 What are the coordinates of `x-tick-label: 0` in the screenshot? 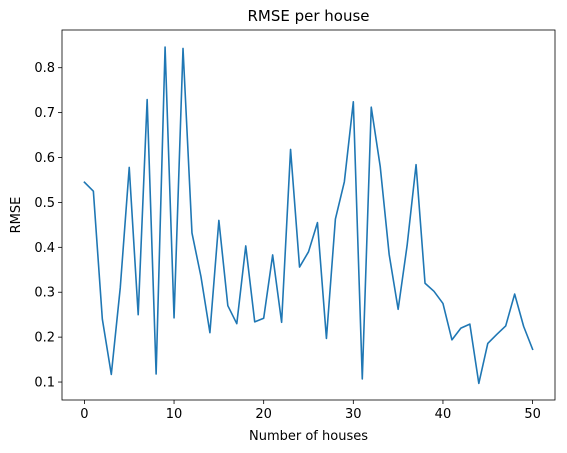 It's located at (84, 414).